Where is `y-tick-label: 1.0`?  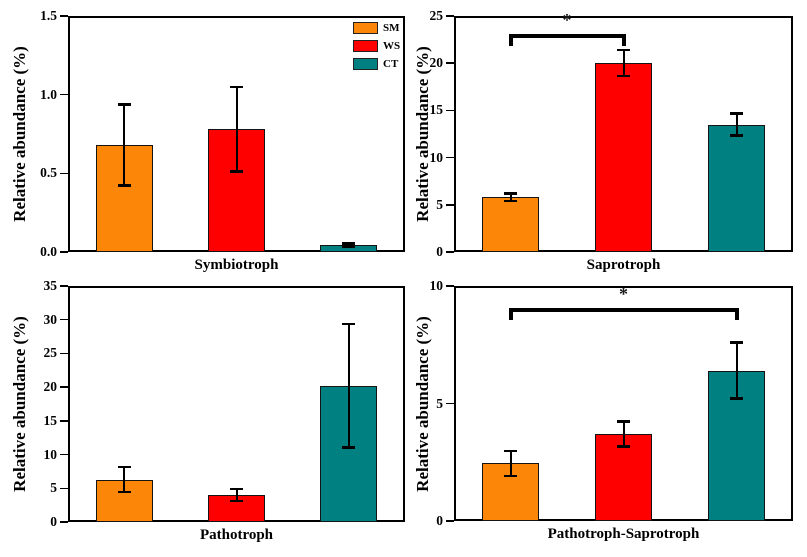
y-tick-label: 1.0 is located at coordinates (48, 94).